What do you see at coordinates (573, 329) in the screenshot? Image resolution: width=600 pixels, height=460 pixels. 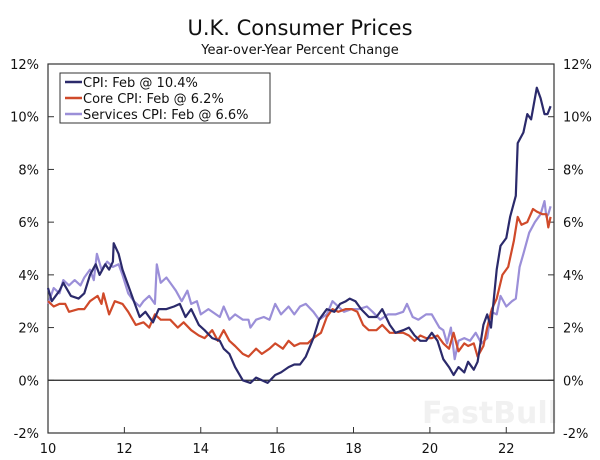 I see `y-tick-label-right: 2%` at bounding box center [573, 329].